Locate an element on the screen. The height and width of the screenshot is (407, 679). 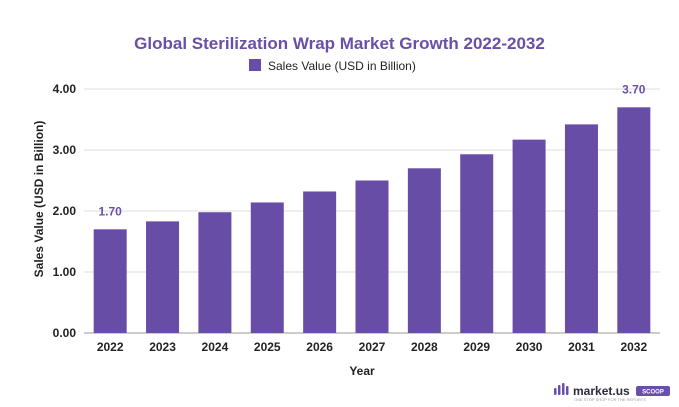
y-tick-label: 0.00 is located at coordinates (65, 333).